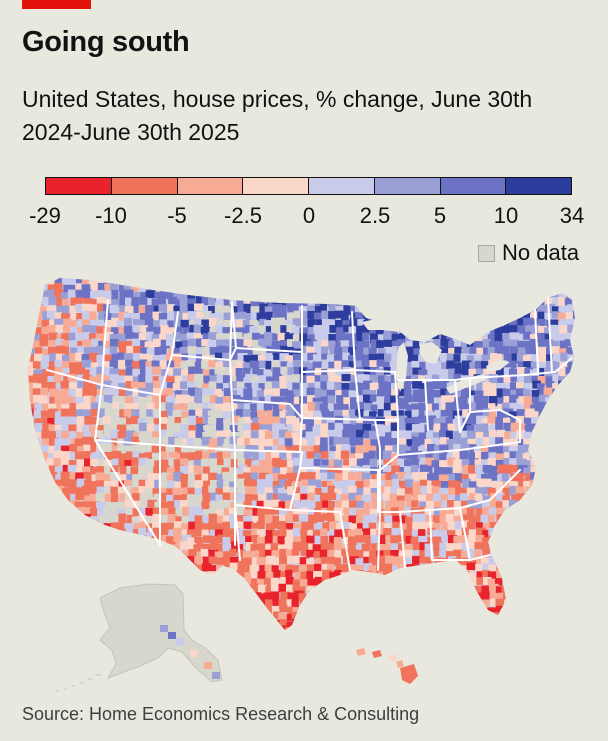  What do you see at coordinates (190, 652) in the screenshot?
I see `alaska-cells` at bounding box center [190, 652].